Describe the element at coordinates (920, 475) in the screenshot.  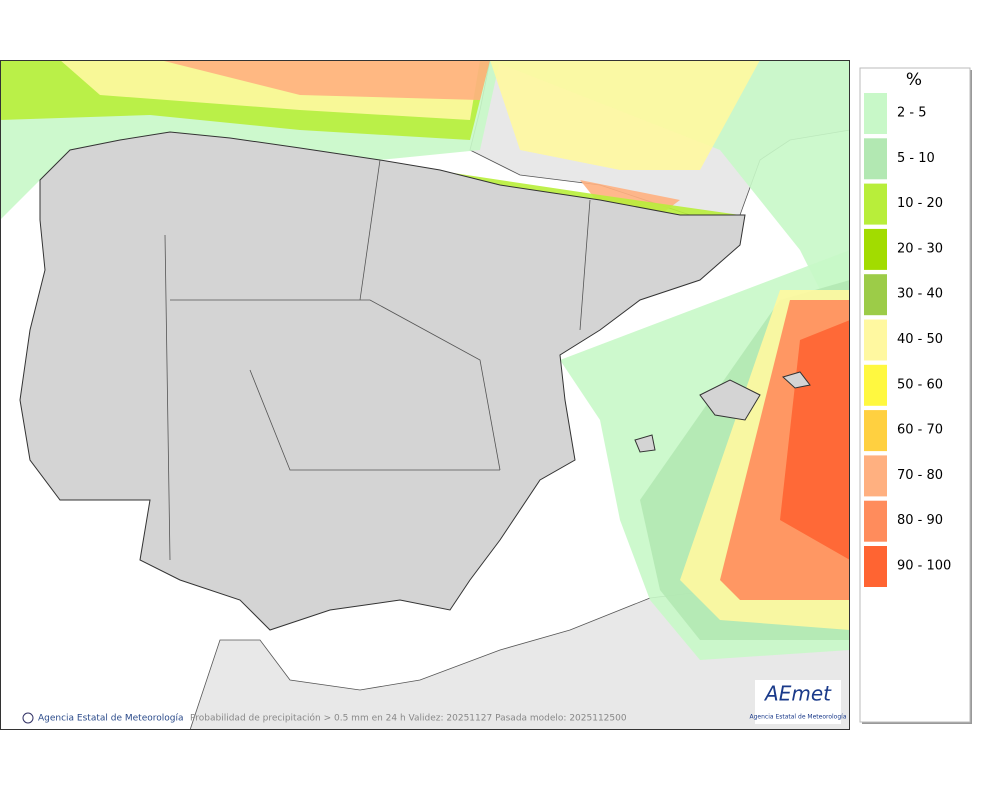
I see `legend-label: 70 - 80` at that location.